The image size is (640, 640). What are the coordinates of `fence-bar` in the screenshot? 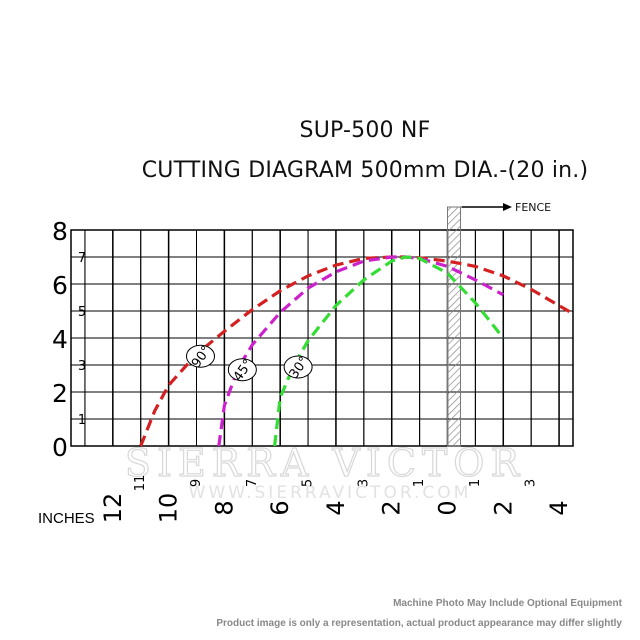 It's located at (454, 326).